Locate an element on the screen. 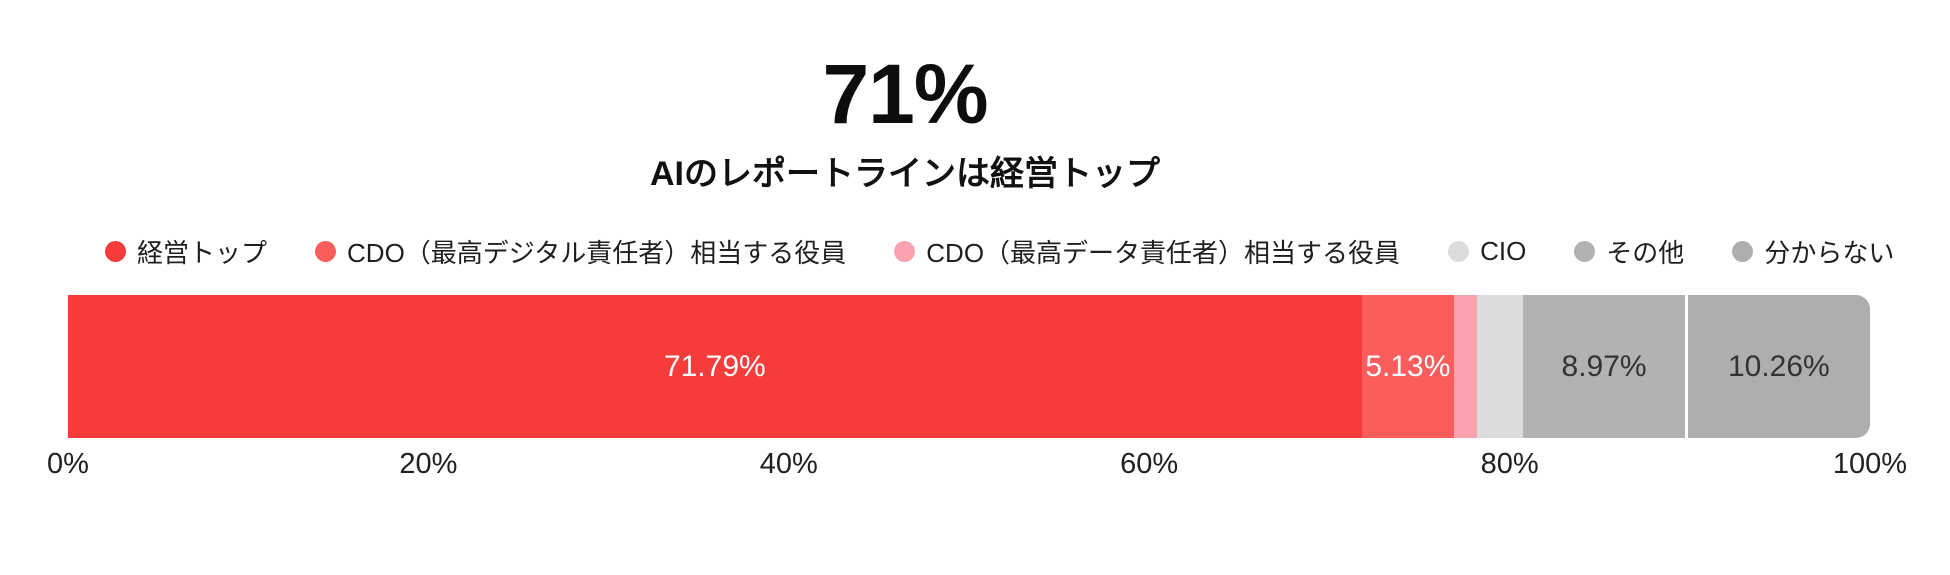 The width and height of the screenshot is (1950, 575). chart-subtitle: AIのレポートラインは経営トップ is located at coordinates (905, 174).